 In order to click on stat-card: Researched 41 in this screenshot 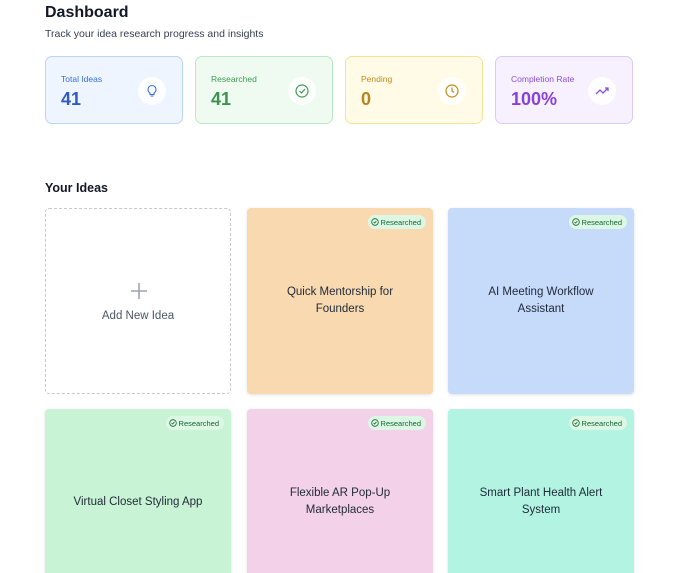, I will do `click(264, 90)`.